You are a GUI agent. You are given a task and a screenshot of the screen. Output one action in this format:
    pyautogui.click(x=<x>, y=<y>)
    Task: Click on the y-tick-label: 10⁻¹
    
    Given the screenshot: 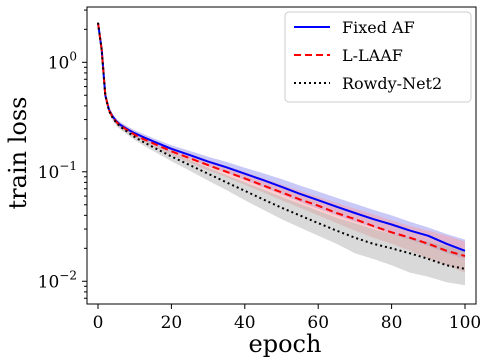 What is the action you would take?
    pyautogui.click(x=57, y=171)
    